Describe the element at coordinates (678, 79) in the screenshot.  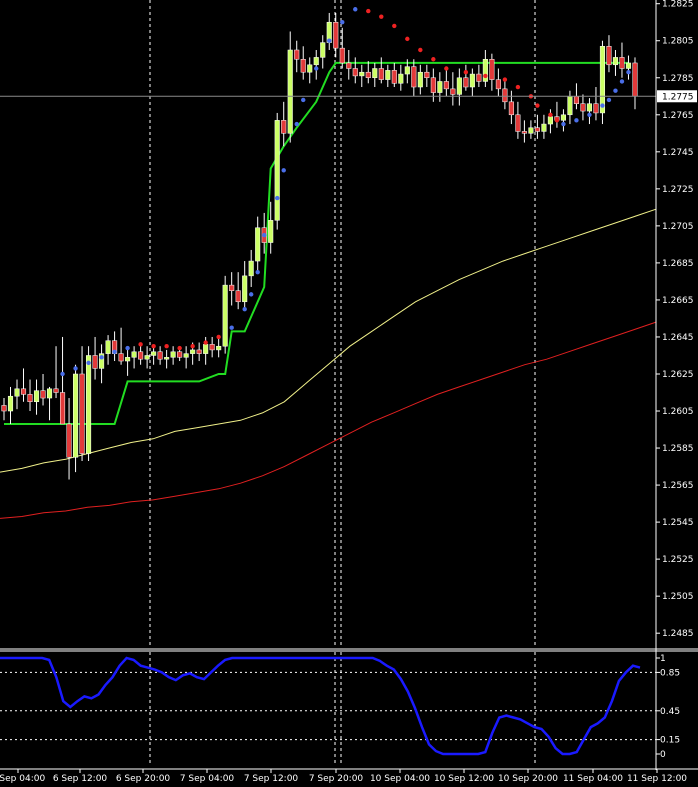
I see `price-tick-label: 1.2785` at that location.